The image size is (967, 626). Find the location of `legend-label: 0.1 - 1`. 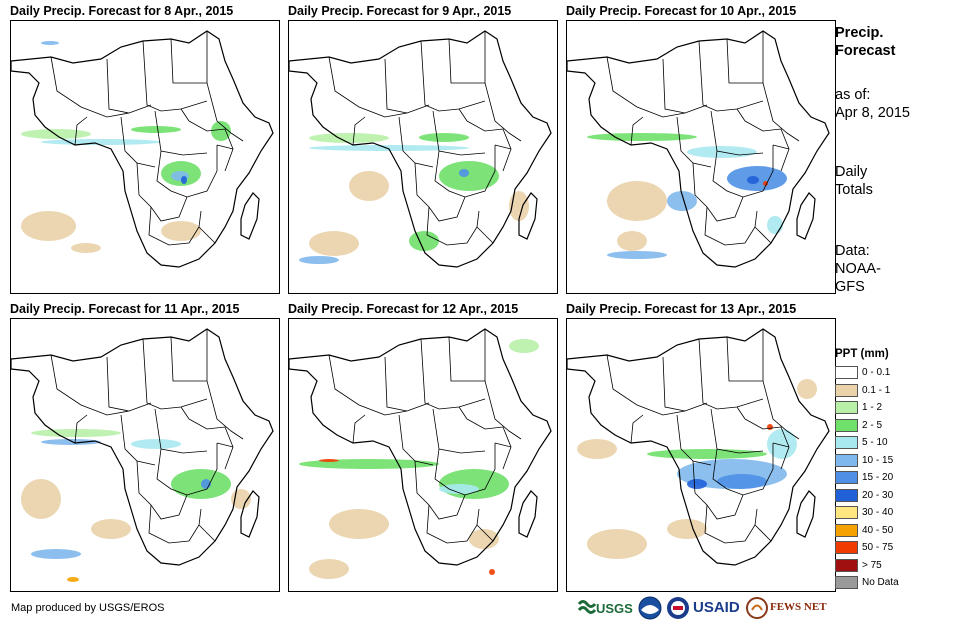

legend-label: 0.1 - 1 is located at coordinates (876, 390).